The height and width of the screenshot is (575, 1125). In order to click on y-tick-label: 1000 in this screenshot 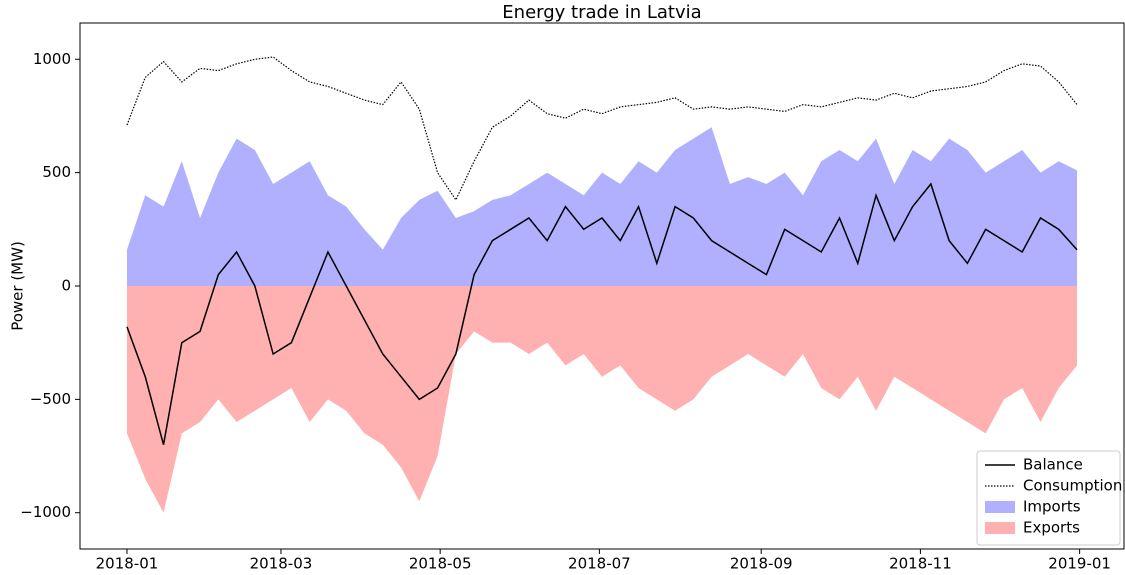, I will do `click(52, 59)`.